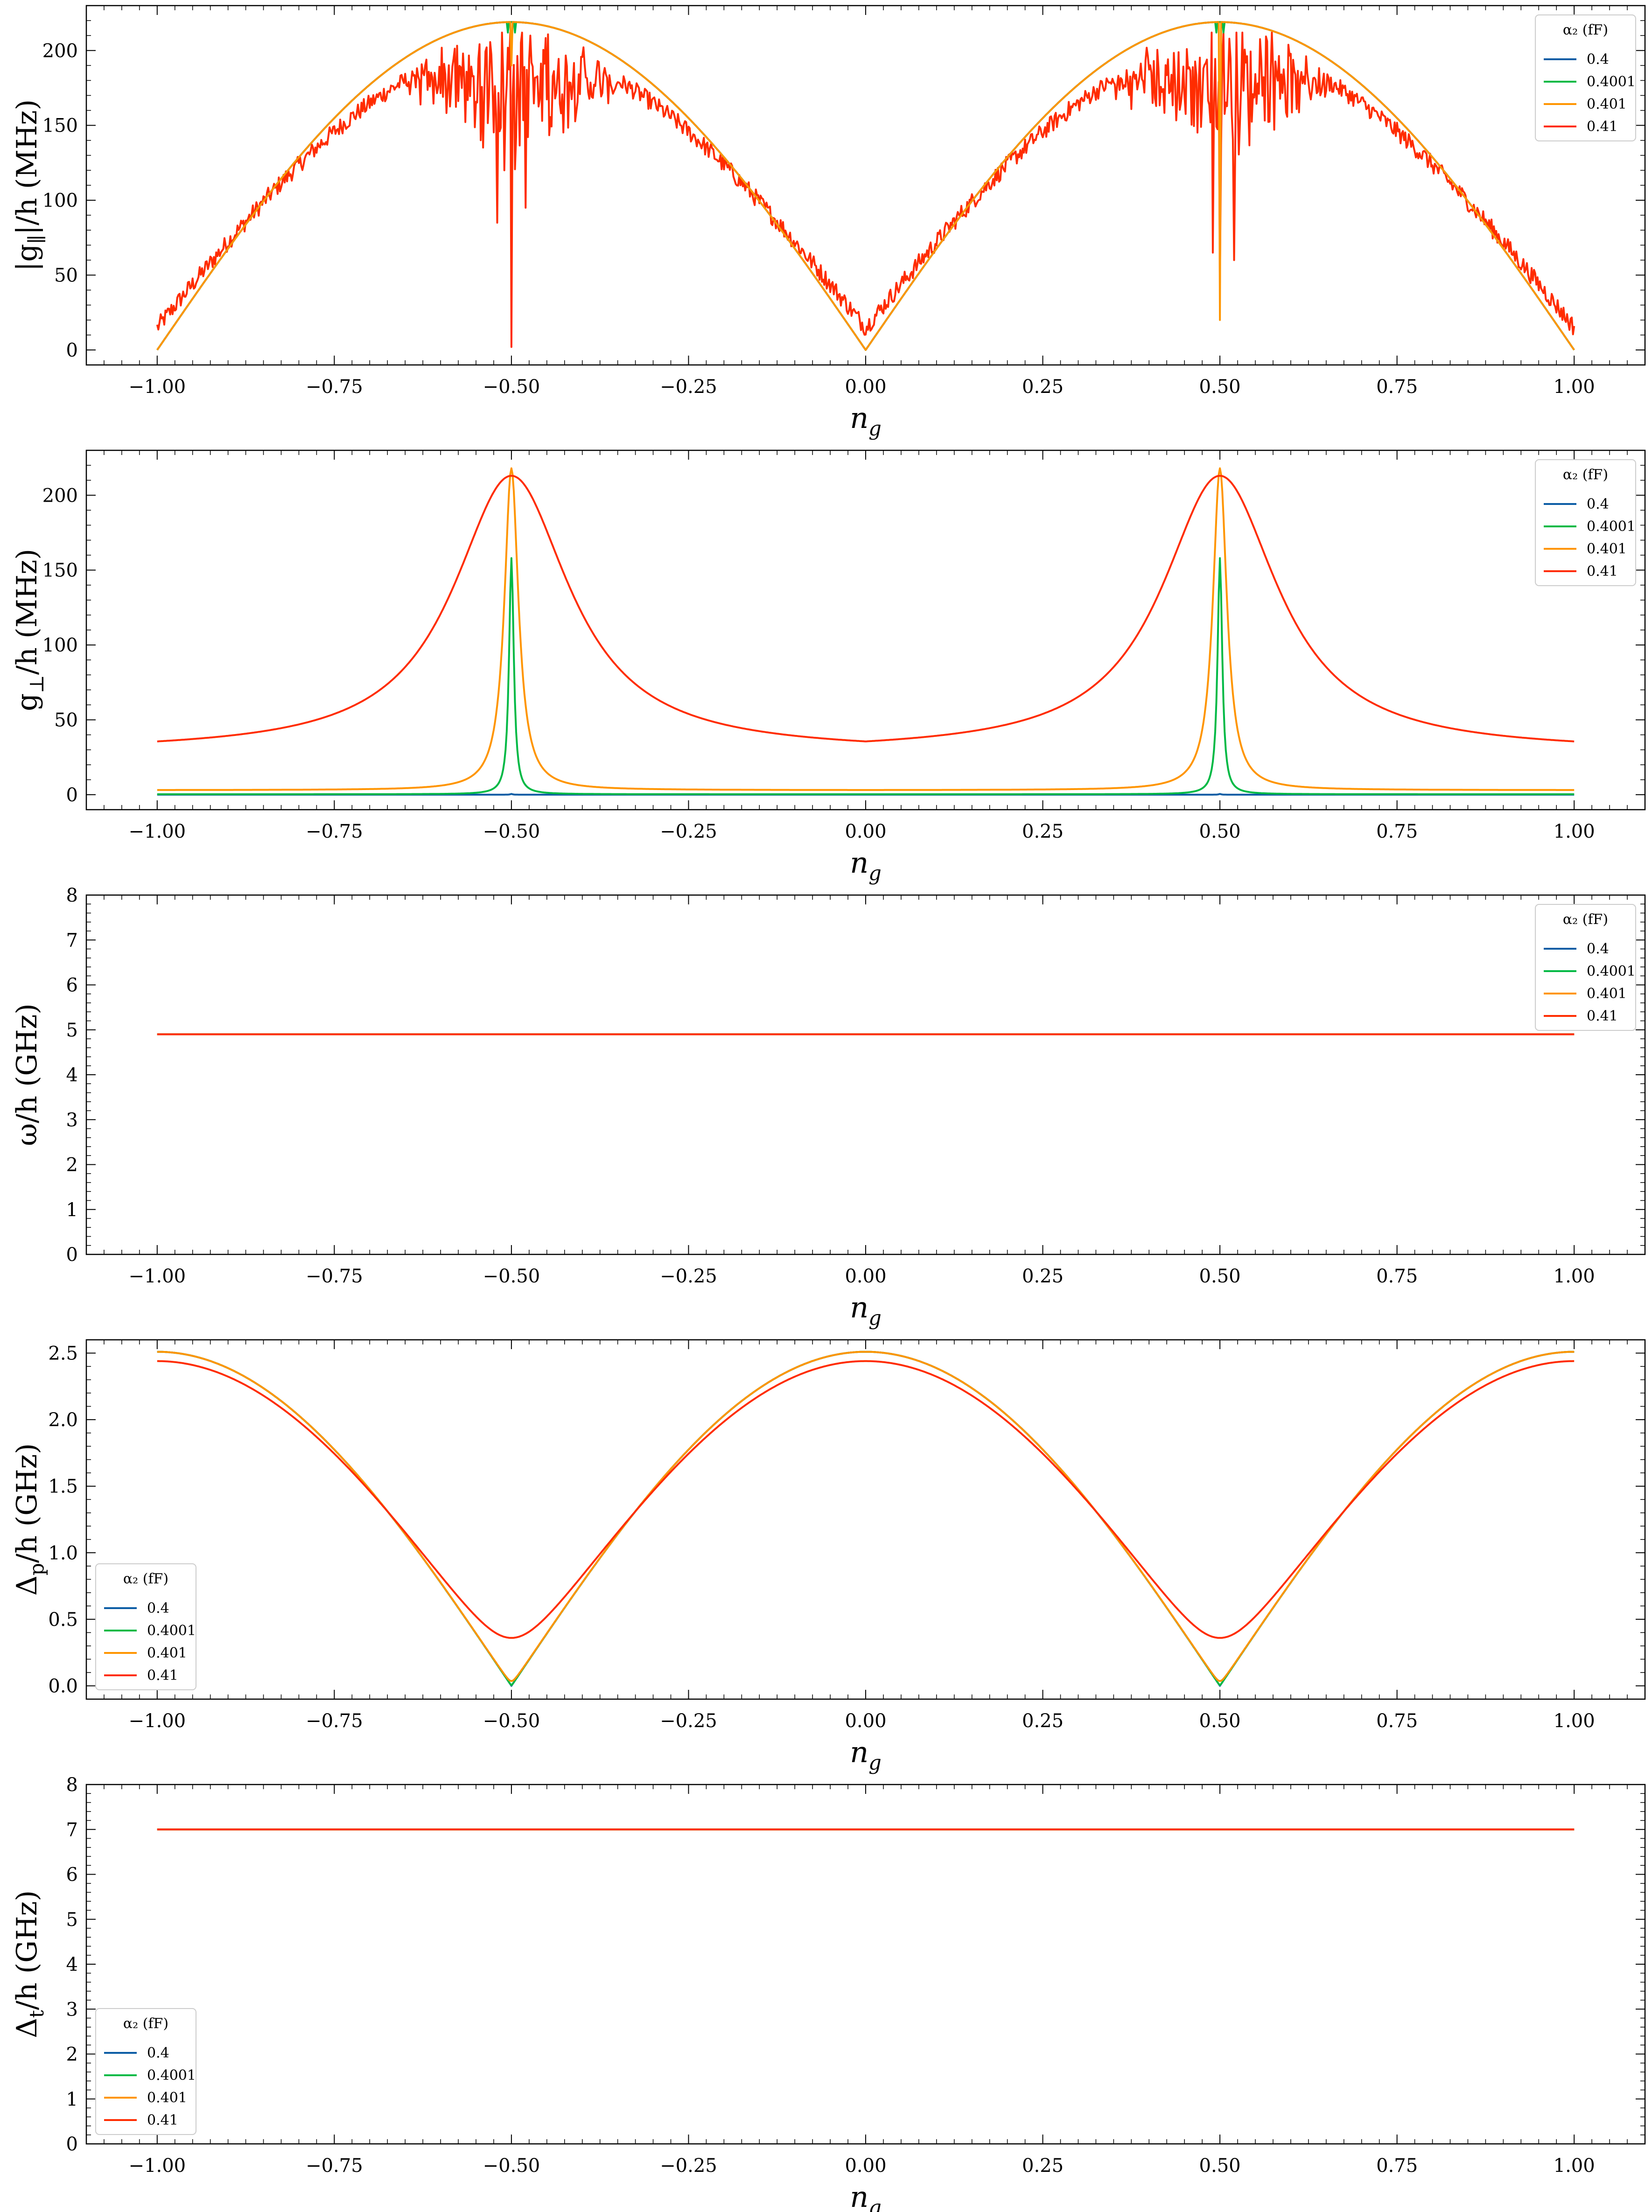 The image size is (1652, 2212). Describe the element at coordinates (29, 1519) in the screenshot. I see `y-axis-label: Δp/h (GHz)` at that location.